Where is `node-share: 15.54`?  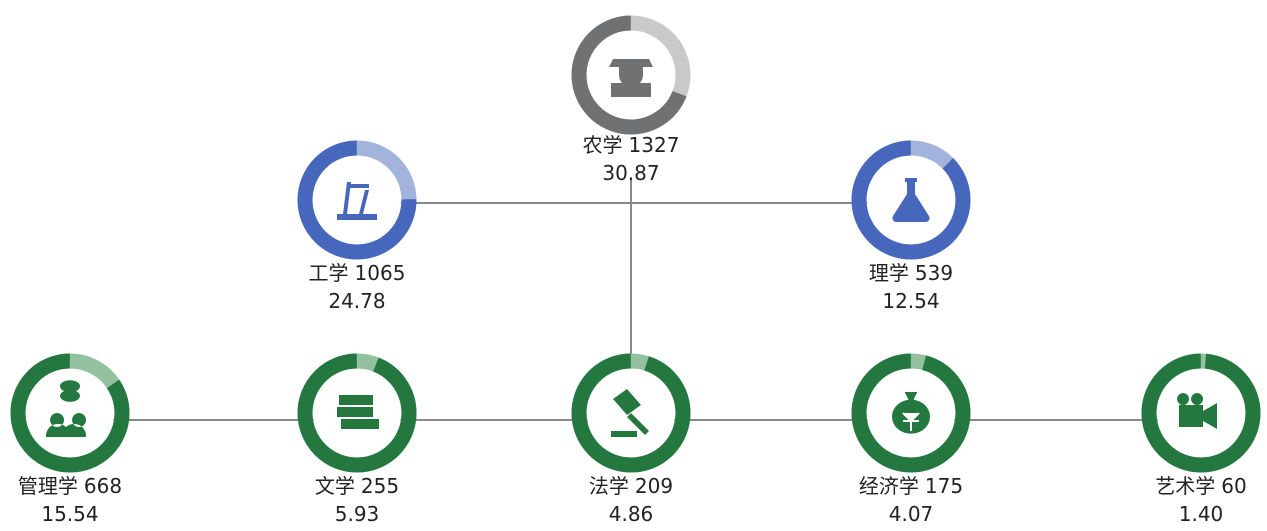
node-share: 15.54 is located at coordinates (69, 514).